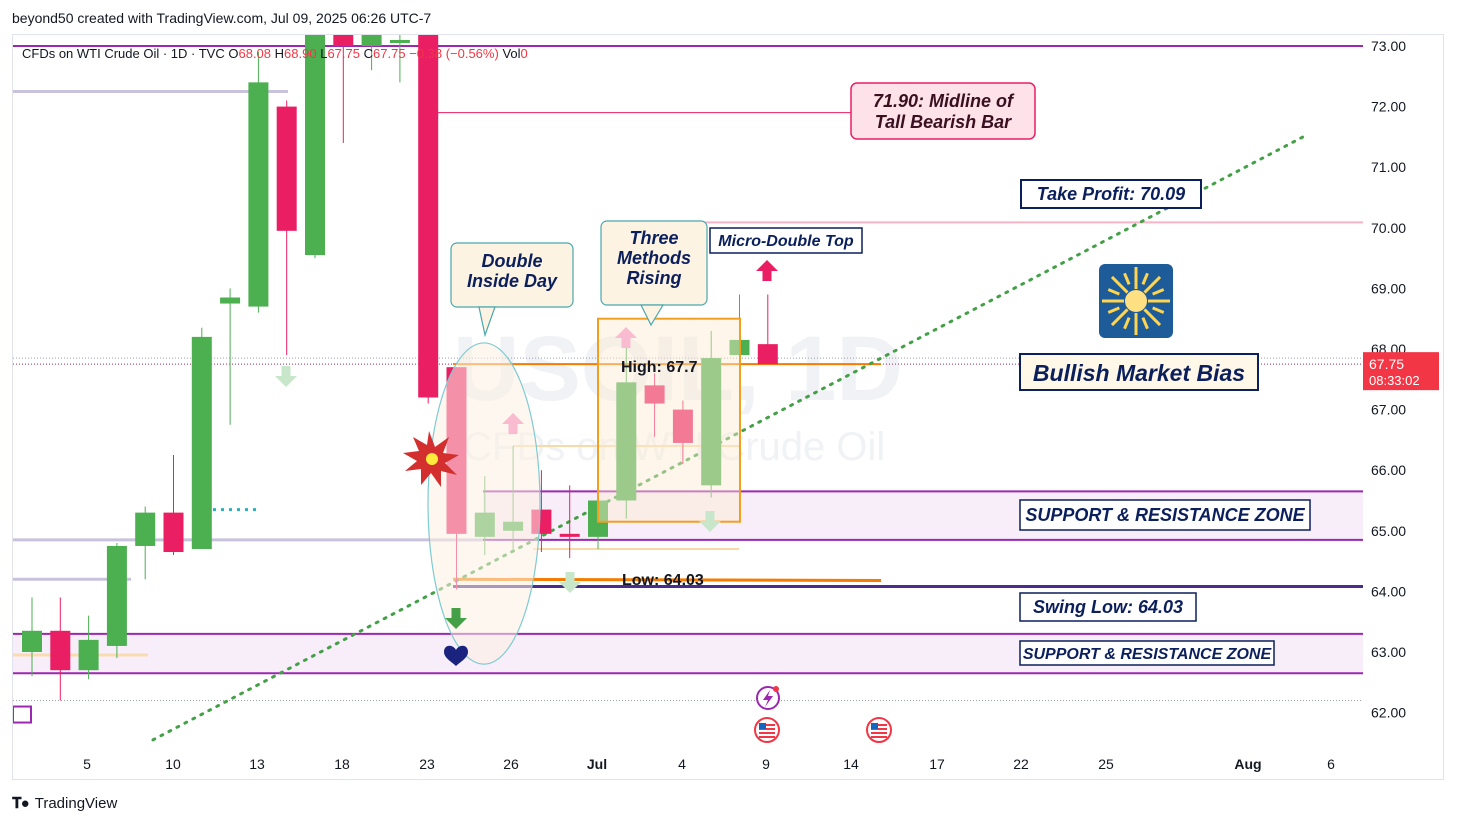  What do you see at coordinates (342, 764) in the screenshot?
I see `x-tick-label: 18` at bounding box center [342, 764].